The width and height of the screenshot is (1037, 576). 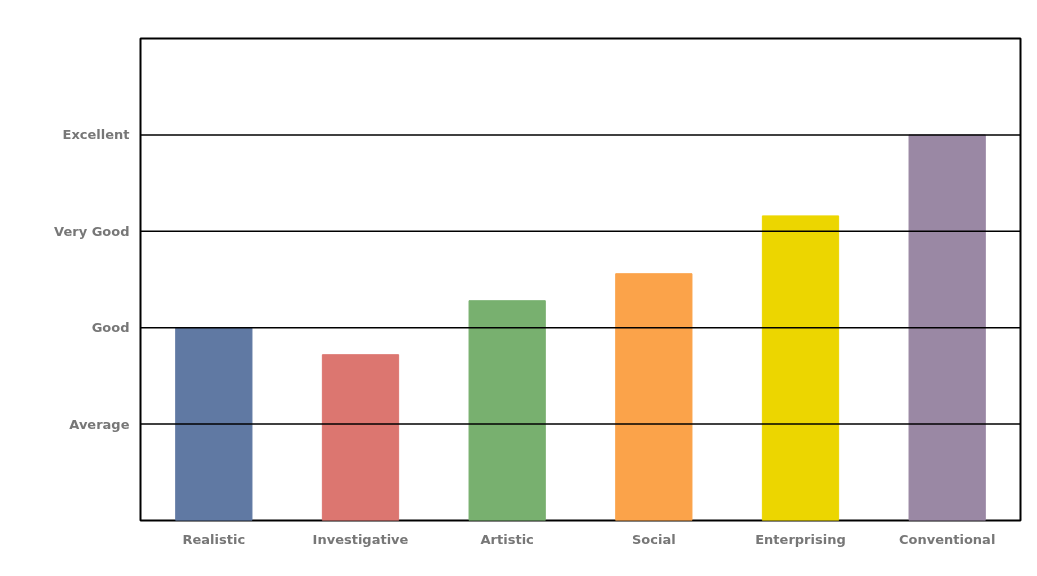 I want to click on x-tick-label: Social, so click(x=653, y=539).